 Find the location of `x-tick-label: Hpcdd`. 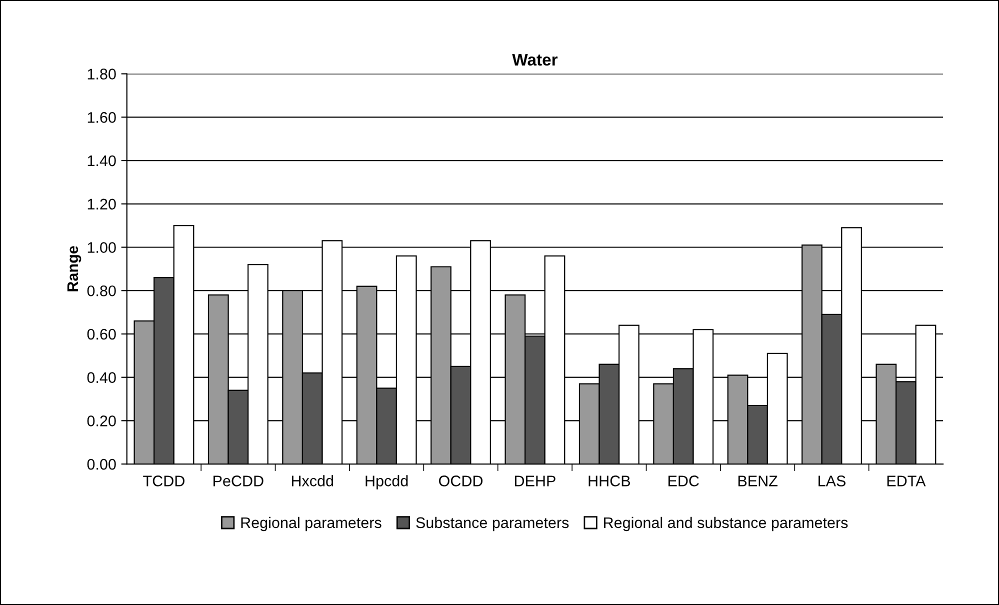

x-tick-label: Hpcdd is located at coordinates (387, 482).